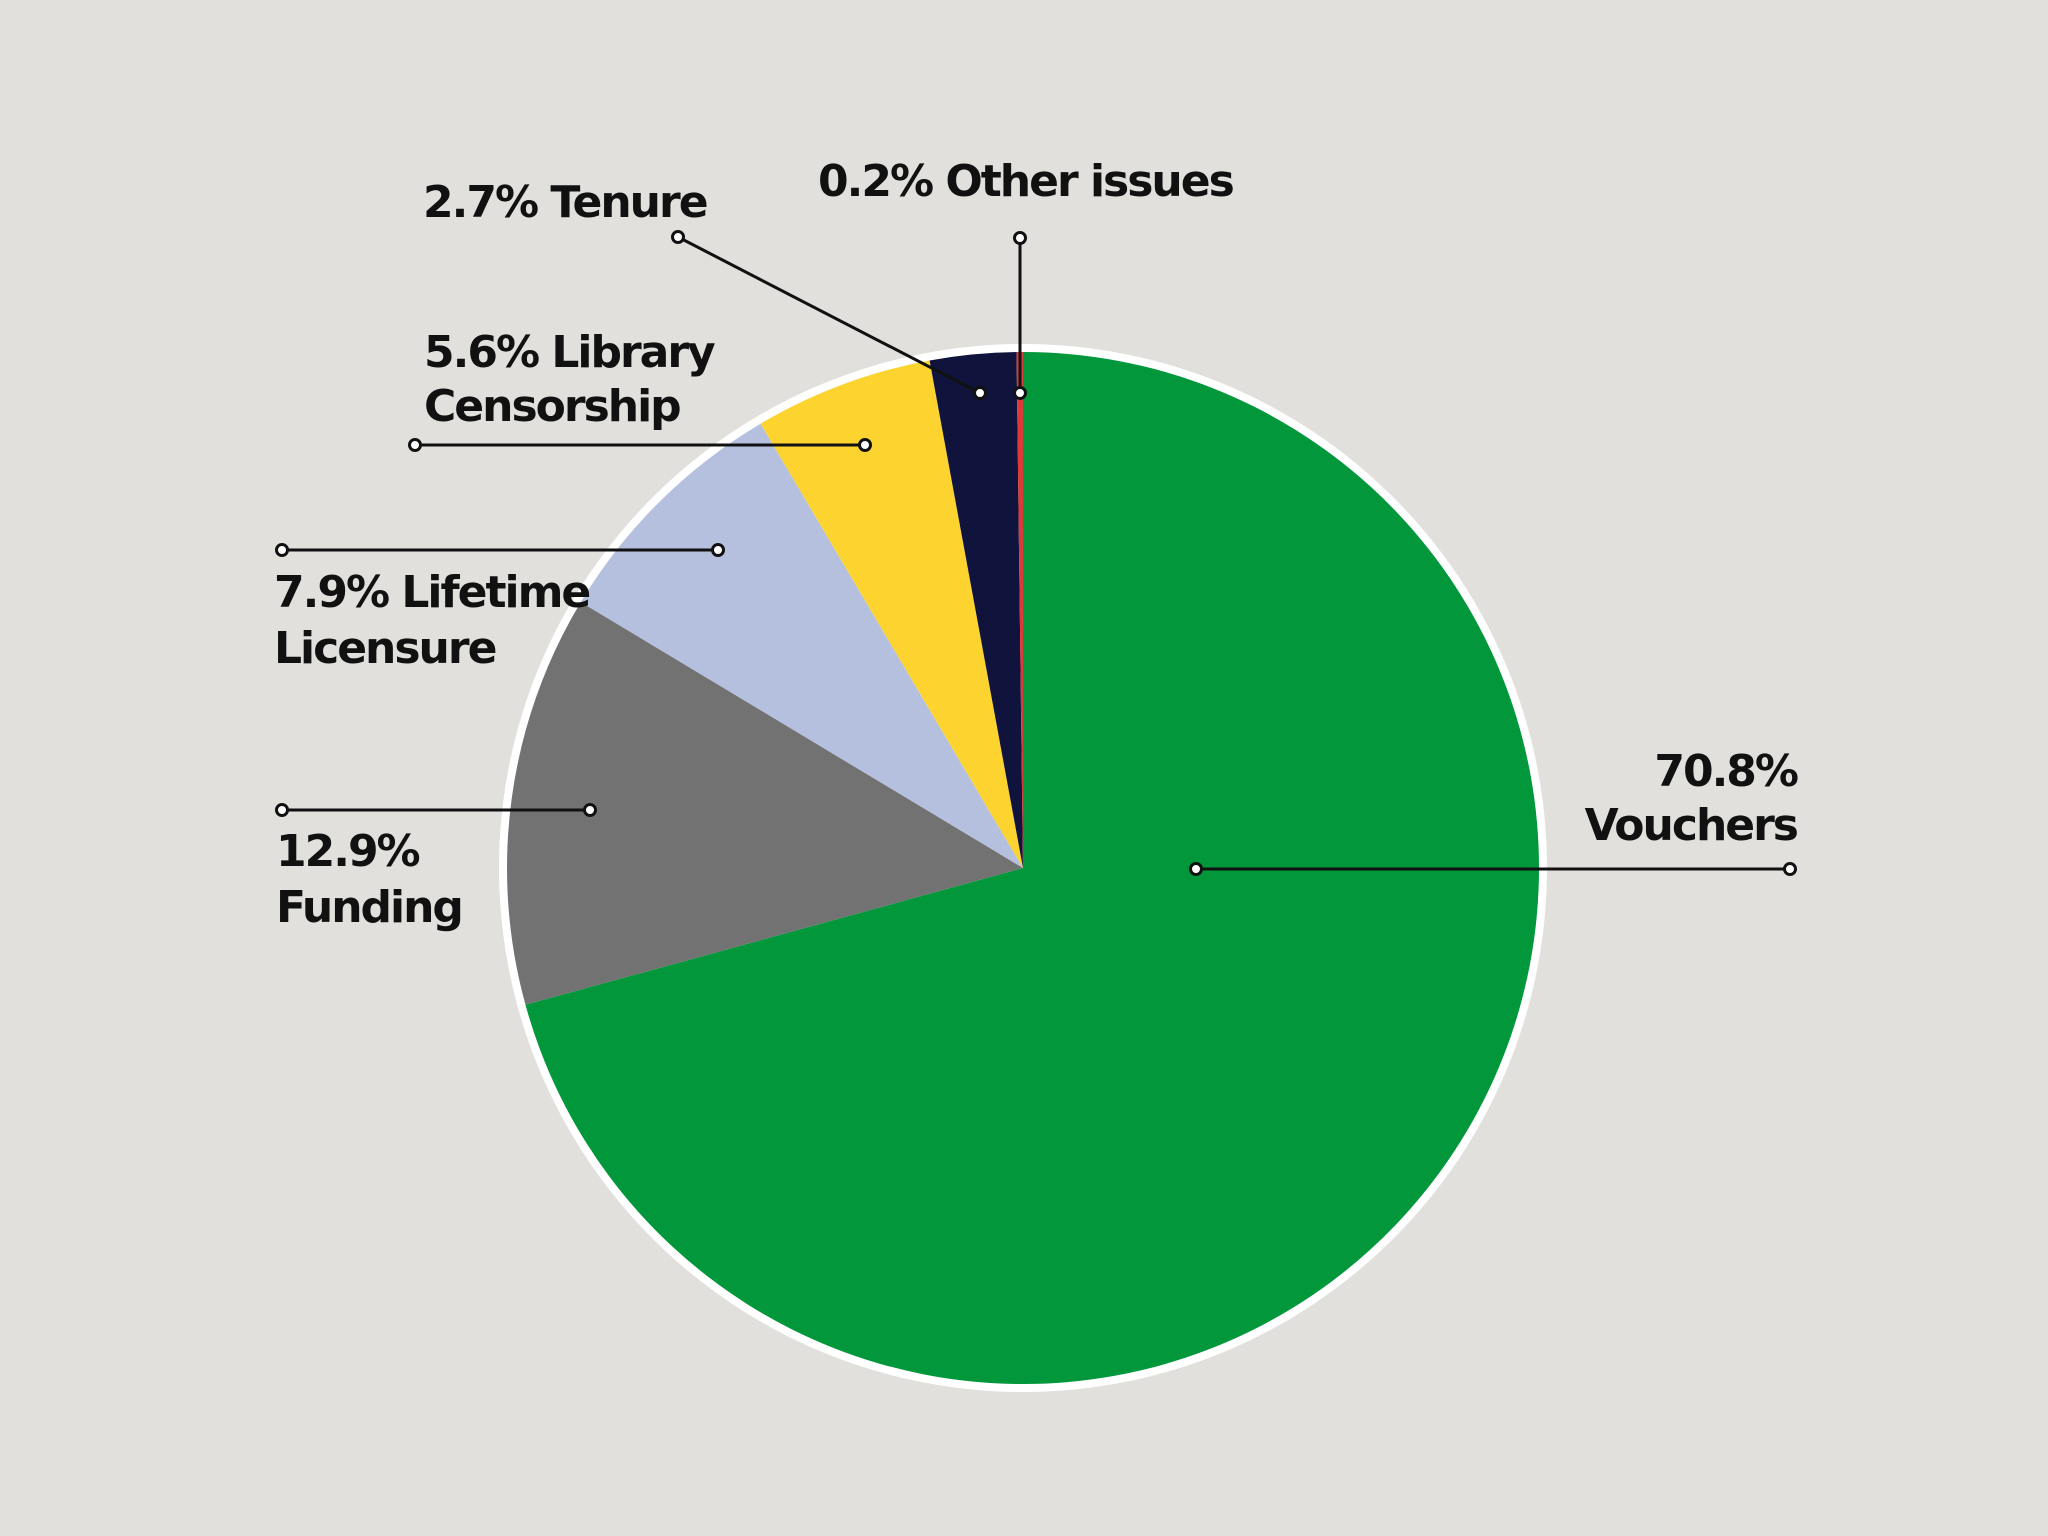 This screenshot has height=1536, width=2048. I want to click on pie-slice-tenure, so click(976, 610).